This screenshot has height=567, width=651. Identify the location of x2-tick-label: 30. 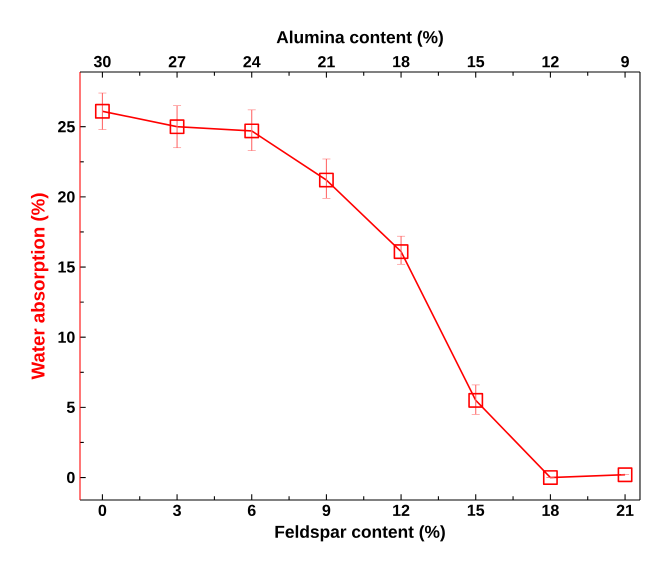
(102, 62).